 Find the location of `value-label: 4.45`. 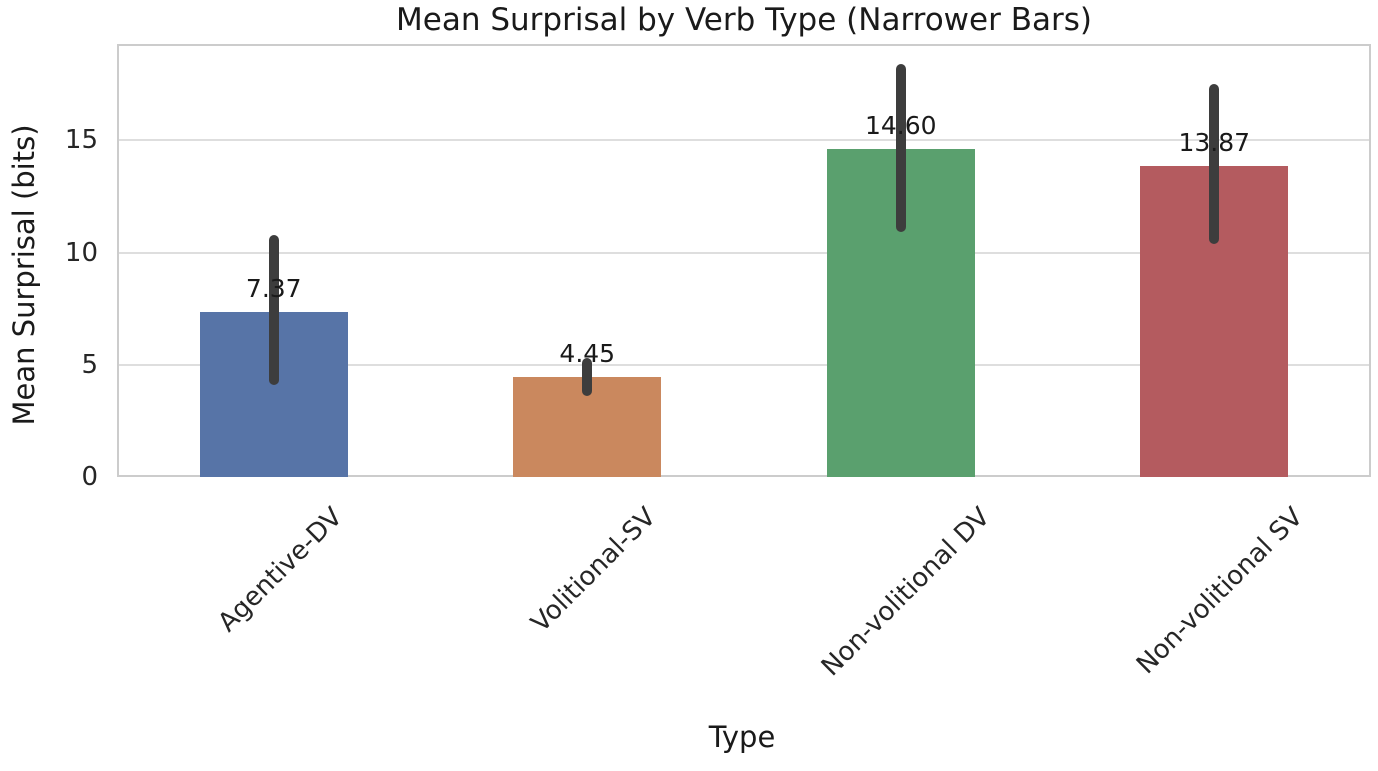

value-label: 4.45 is located at coordinates (587, 354).